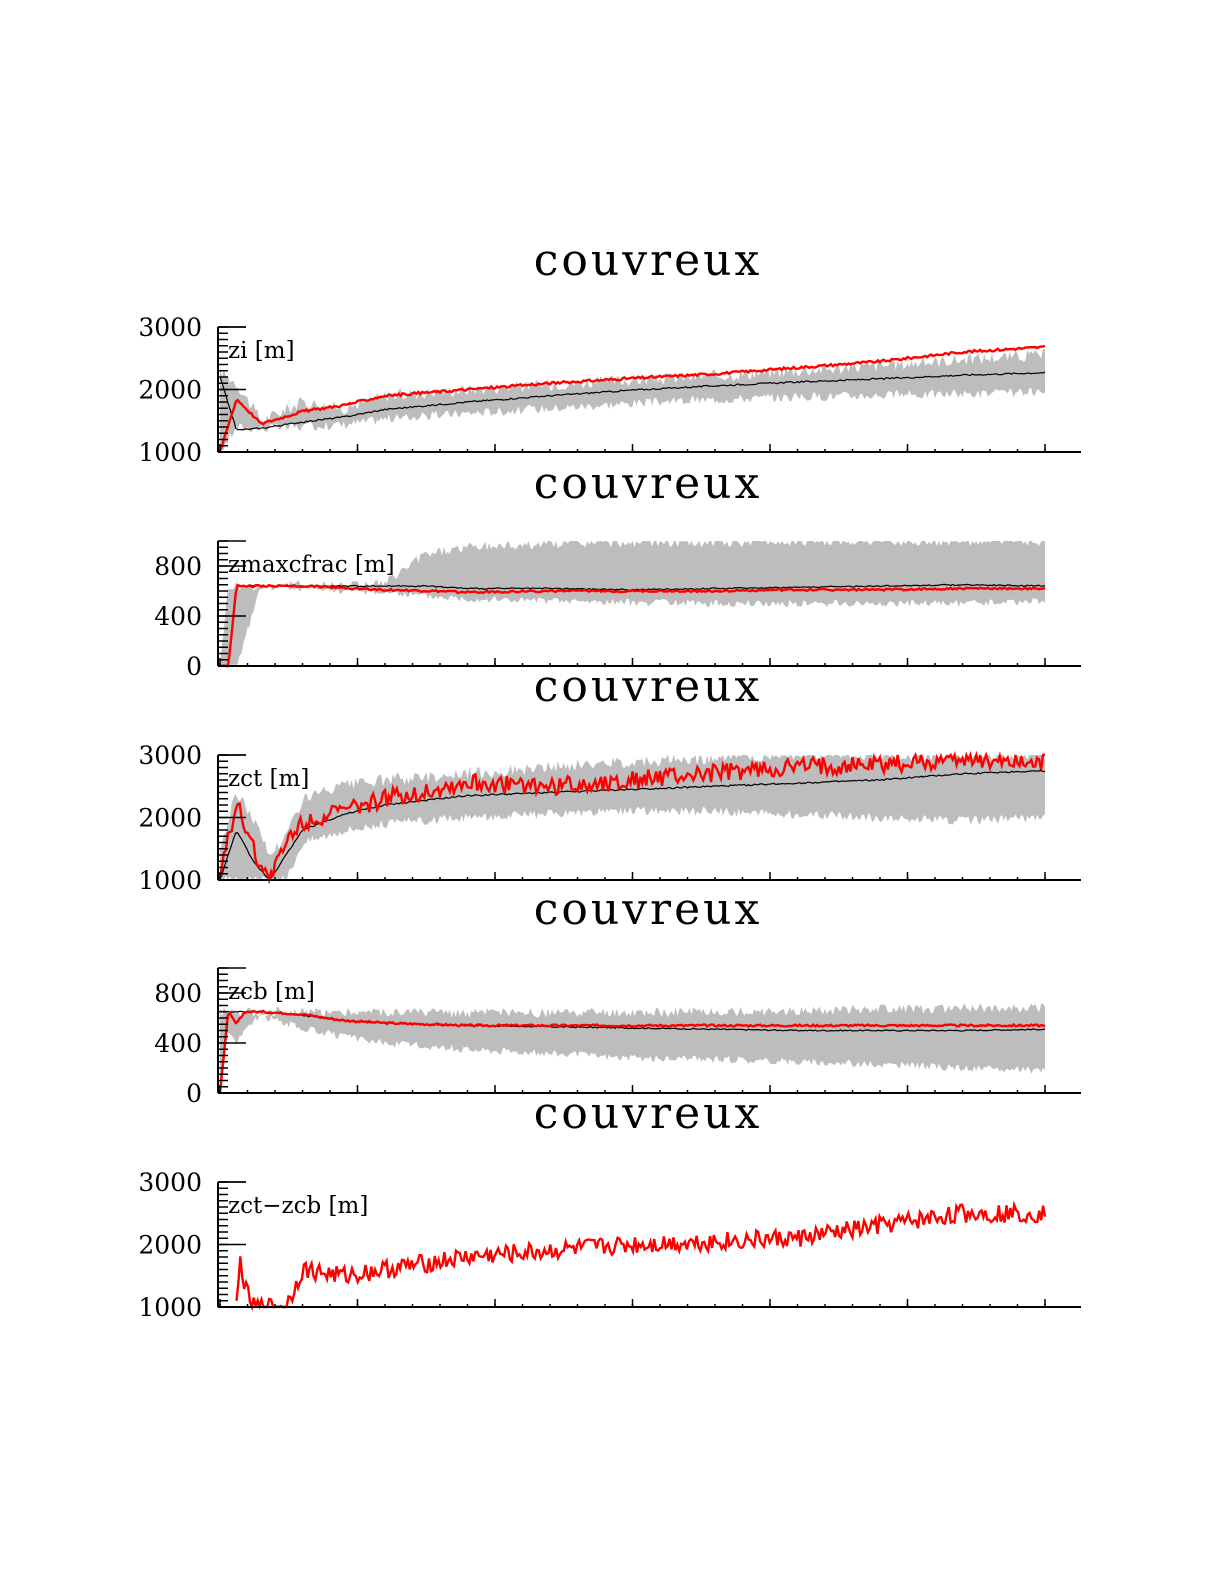 The width and height of the screenshot is (1224, 1584). What do you see at coordinates (261, 351) in the screenshot?
I see `panel-label: zi [m]` at bounding box center [261, 351].